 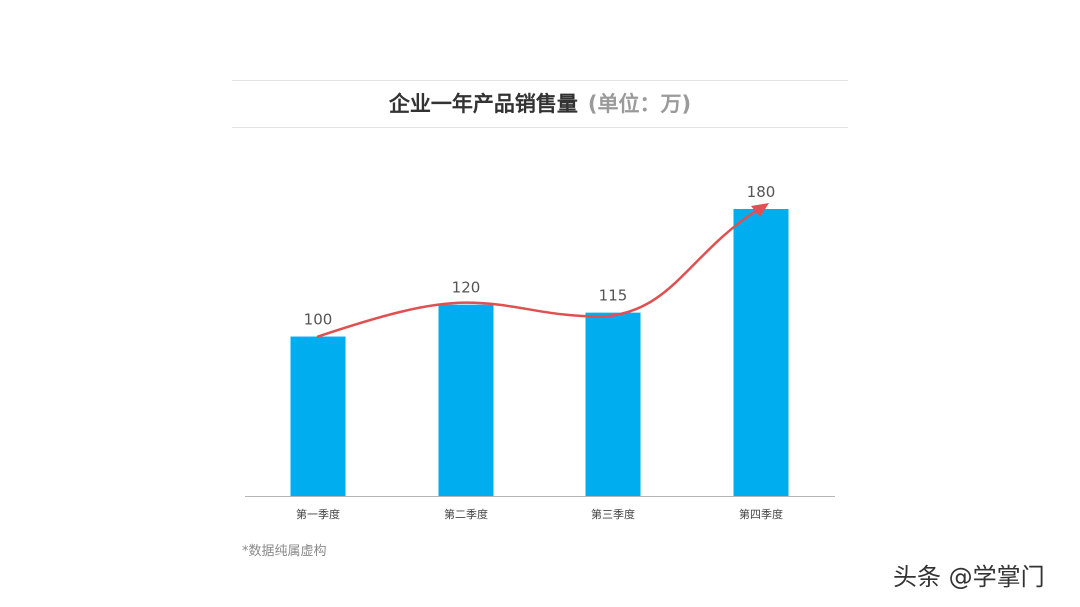 I want to click on x-tick-label-2: 第二季度, so click(x=466, y=514).